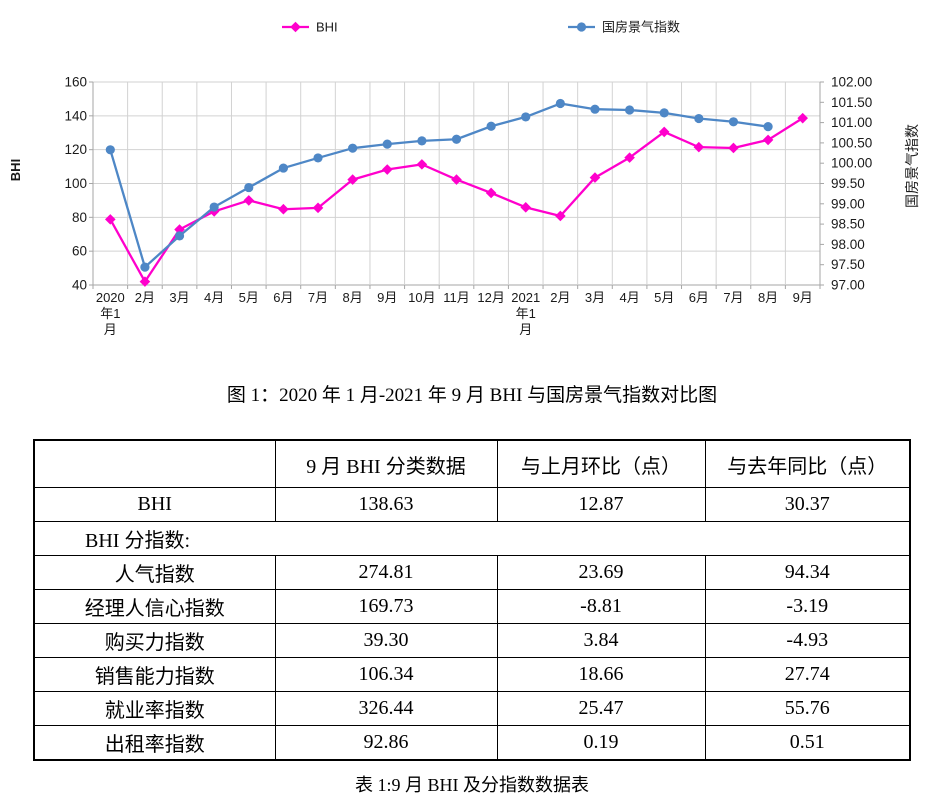 The image size is (944, 796). I want to click on cell-value: 169.73, so click(386, 606).